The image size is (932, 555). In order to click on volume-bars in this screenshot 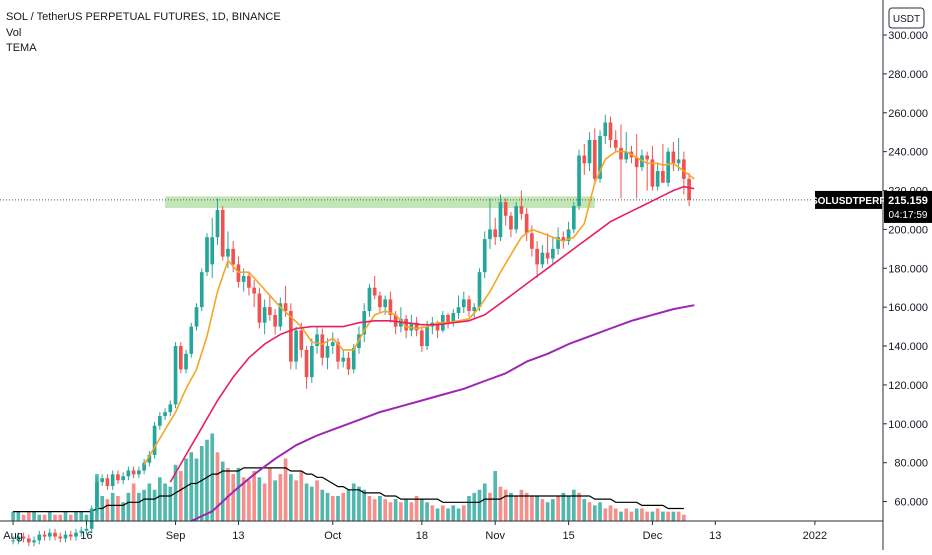, I will do `click(348, 477)`.